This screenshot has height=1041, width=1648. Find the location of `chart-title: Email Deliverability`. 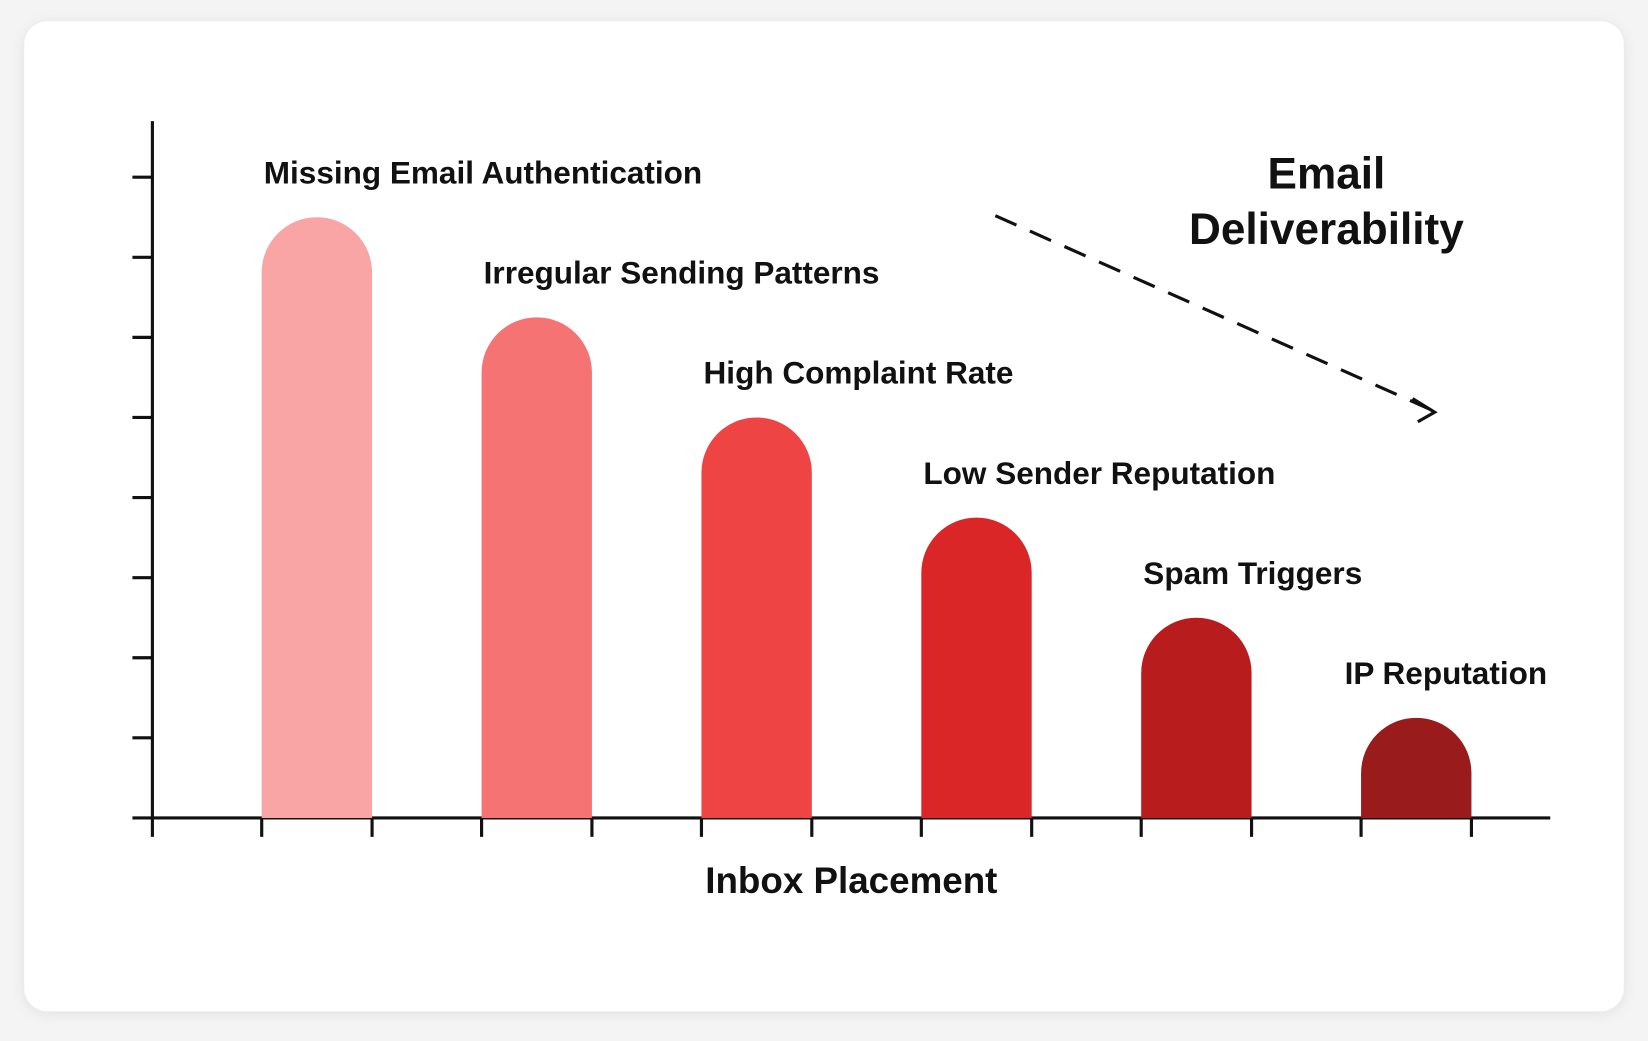

chart-title: Email Deliverability is located at coordinates (1326, 201).